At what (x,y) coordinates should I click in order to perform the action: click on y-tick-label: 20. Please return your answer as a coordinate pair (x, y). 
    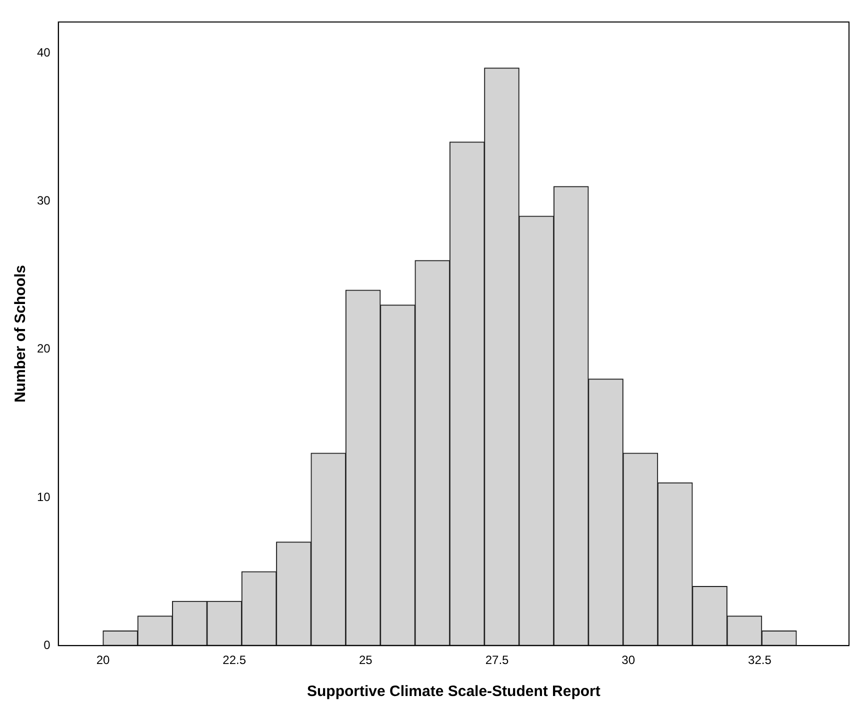
    Looking at the image, I should click on (43, 349).